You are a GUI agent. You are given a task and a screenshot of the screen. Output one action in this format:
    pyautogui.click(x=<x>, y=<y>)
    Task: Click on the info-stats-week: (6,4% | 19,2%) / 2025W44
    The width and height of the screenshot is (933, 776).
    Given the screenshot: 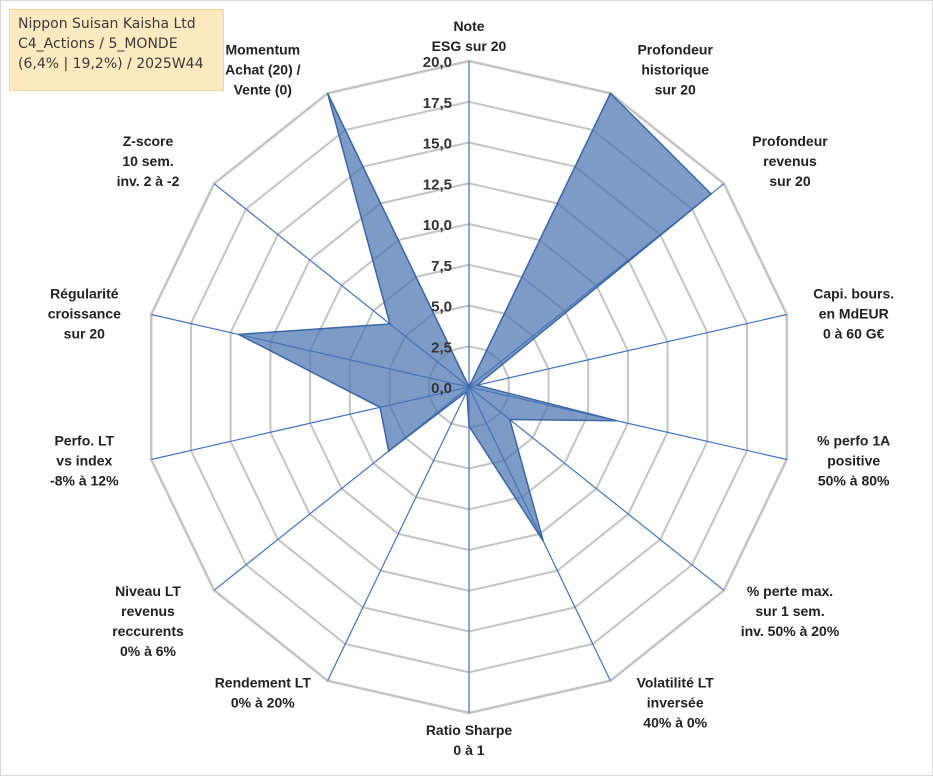 What is the action you would take?
    pyautogui.click(x=111, y=64)
    